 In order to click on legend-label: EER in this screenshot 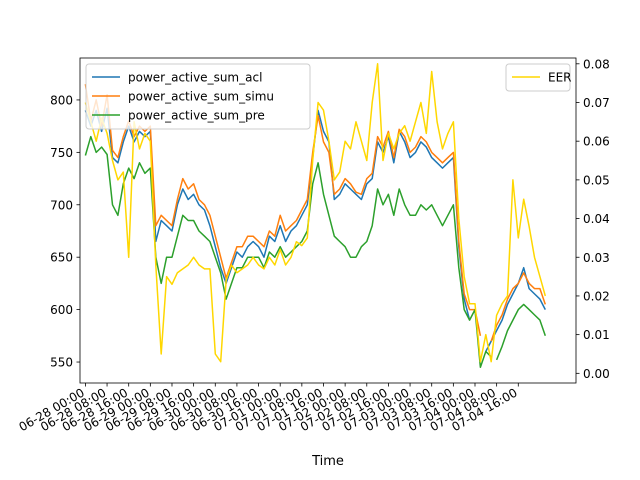, I will do `click(560, 78)`.